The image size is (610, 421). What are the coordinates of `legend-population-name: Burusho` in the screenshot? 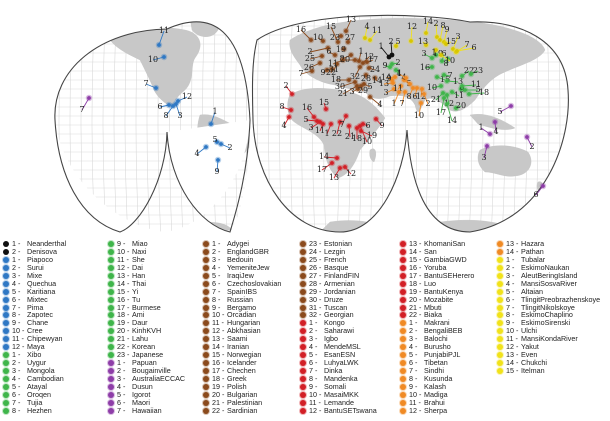 It's located at (437, 347).